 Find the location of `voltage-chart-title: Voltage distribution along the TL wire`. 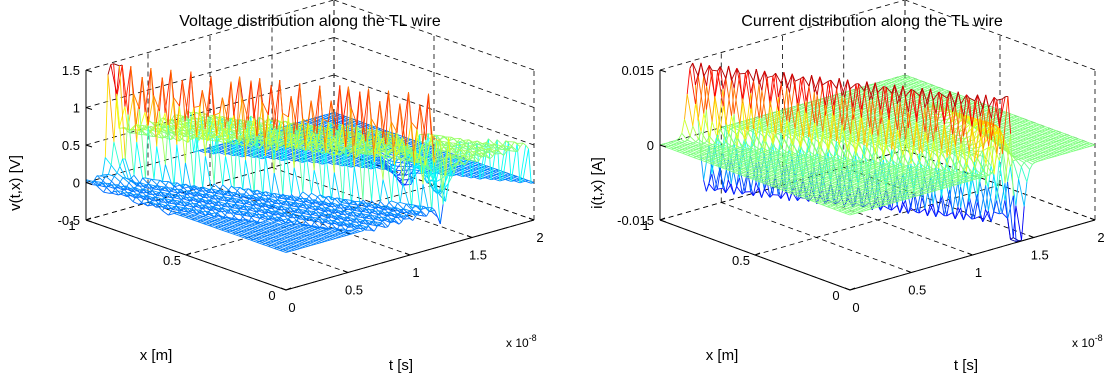

voltage-chart-title: Voltage distribution along the TL wire is located at coordinates (310, 21).